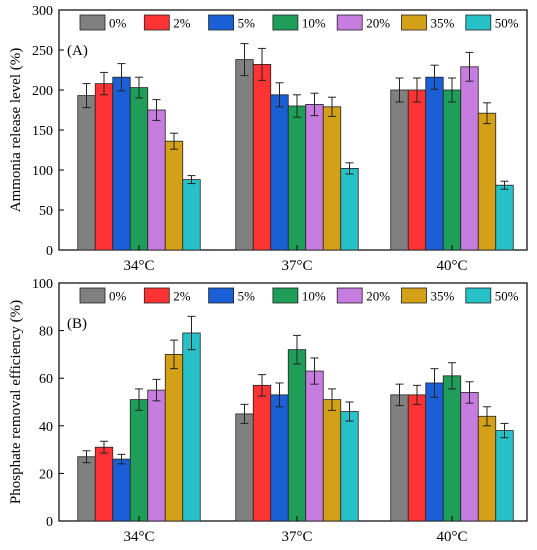  Describe the element at coordinates (182, 23) in the screenshot. I see `panel-a-legend-label: 2%` at that location.